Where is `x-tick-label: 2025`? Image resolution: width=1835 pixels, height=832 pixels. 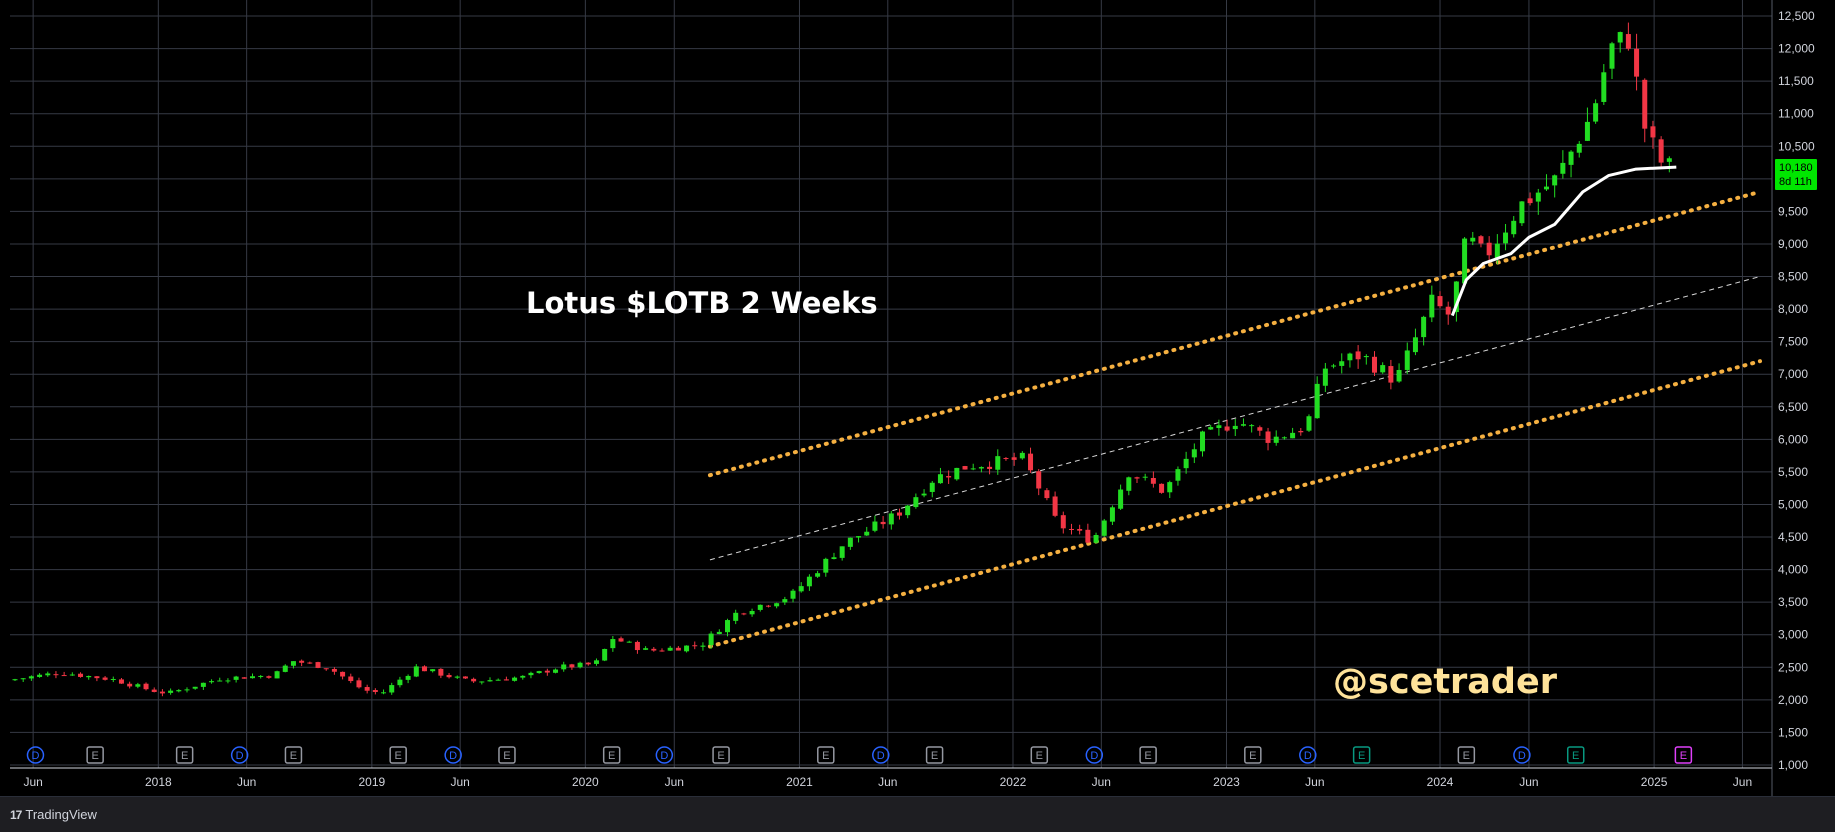 x-tick-label: 2025 is located at coordinates (1654, 782).